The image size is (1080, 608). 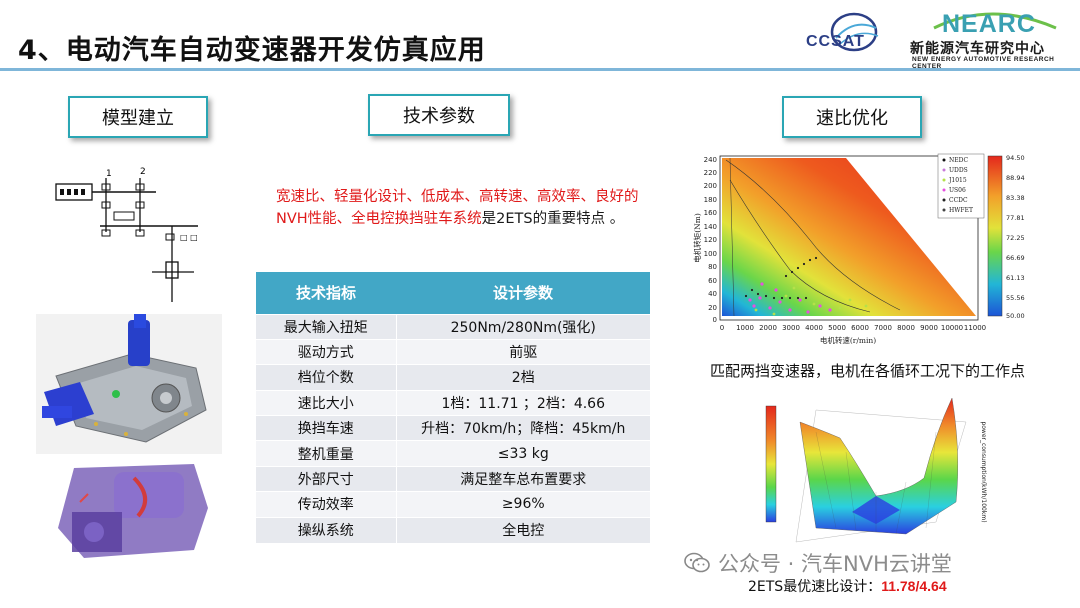 What do you see at coordinates (860, 328) in the screenshot?
I see `svg-text: 6000` at bounding box center [860, 328].